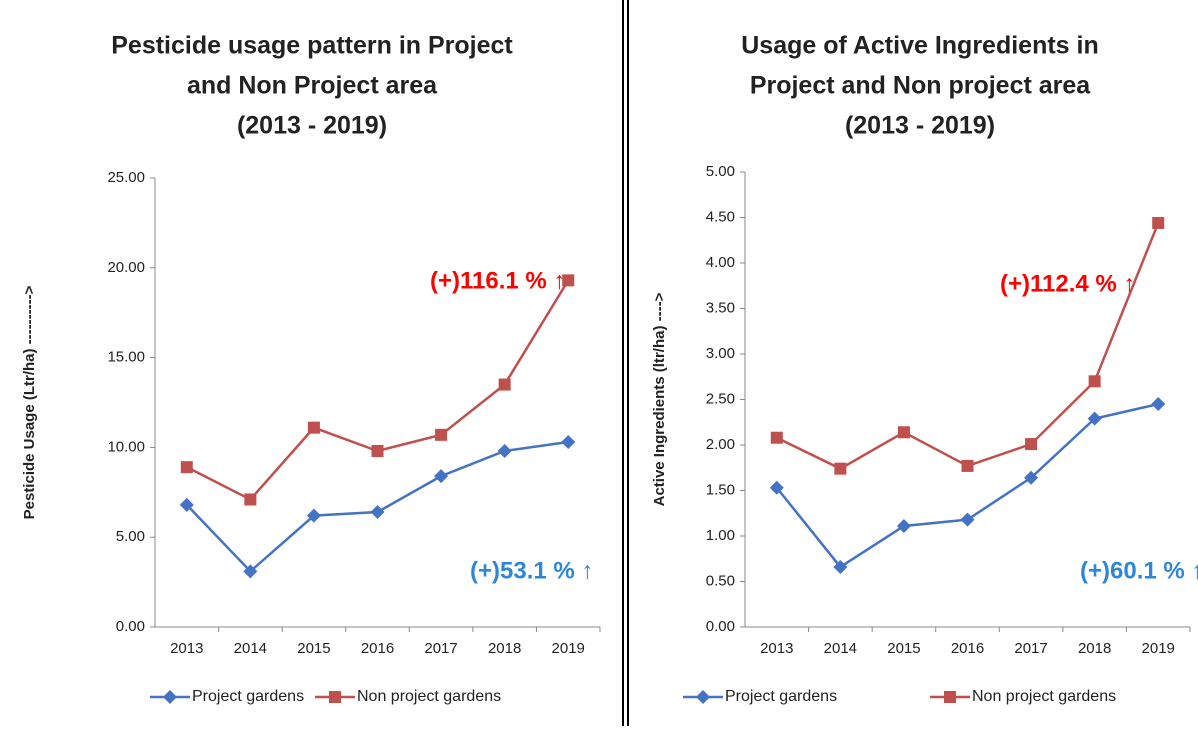 This screenshot has height=731, width=1198. I want to click on annotation: (+)116.1 % ↑, so click(497, 280).